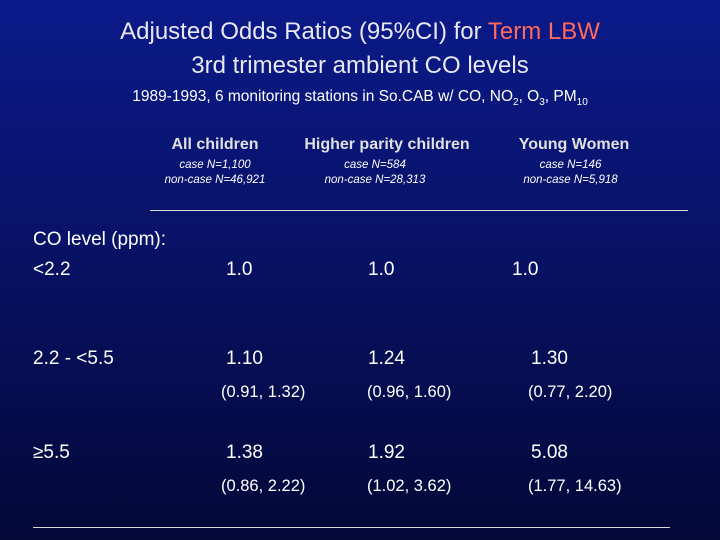 Image resolution: width=720 pixels, height=540 pixels. What do you see at coordinates (375, 165) in the screenshot?
I see `case-count: case N=584` at bounding box center [375, 165].